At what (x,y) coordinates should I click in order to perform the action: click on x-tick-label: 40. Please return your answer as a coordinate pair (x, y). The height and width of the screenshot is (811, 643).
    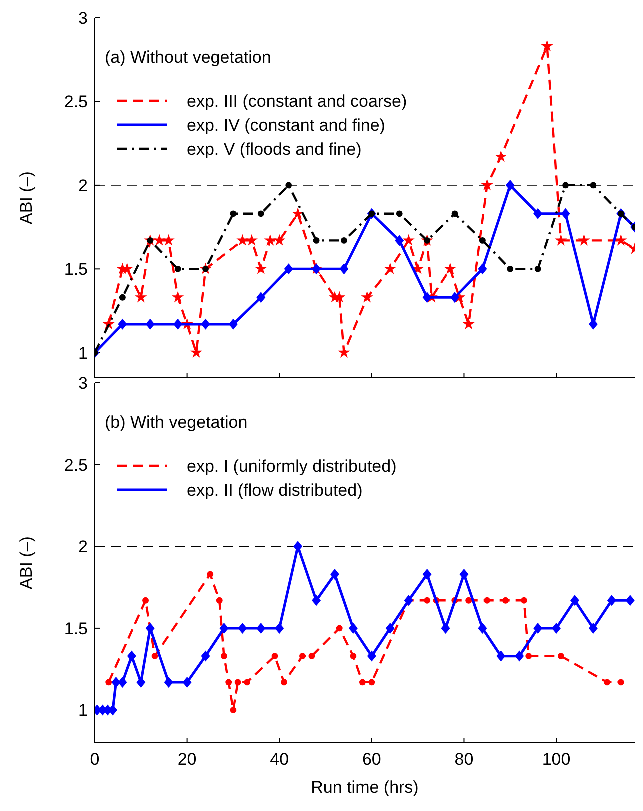
    Looking at the image, I should click on (280, 759).